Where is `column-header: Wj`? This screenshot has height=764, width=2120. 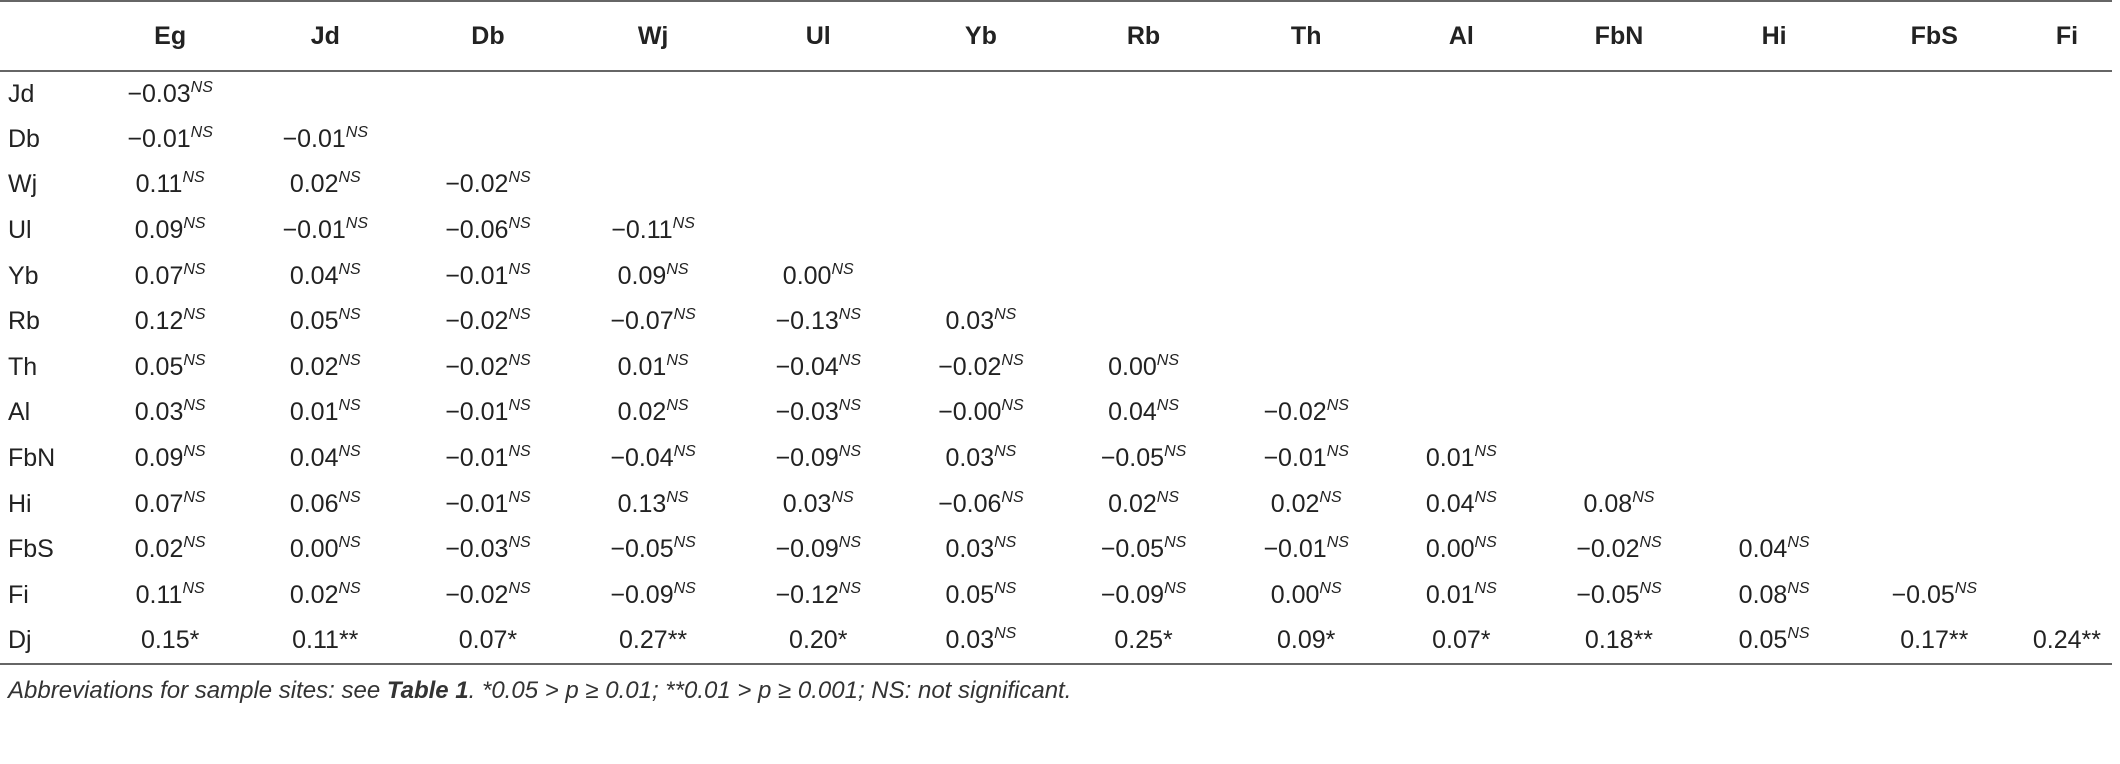 column-header: Wj is located at coordinates (653, 36).